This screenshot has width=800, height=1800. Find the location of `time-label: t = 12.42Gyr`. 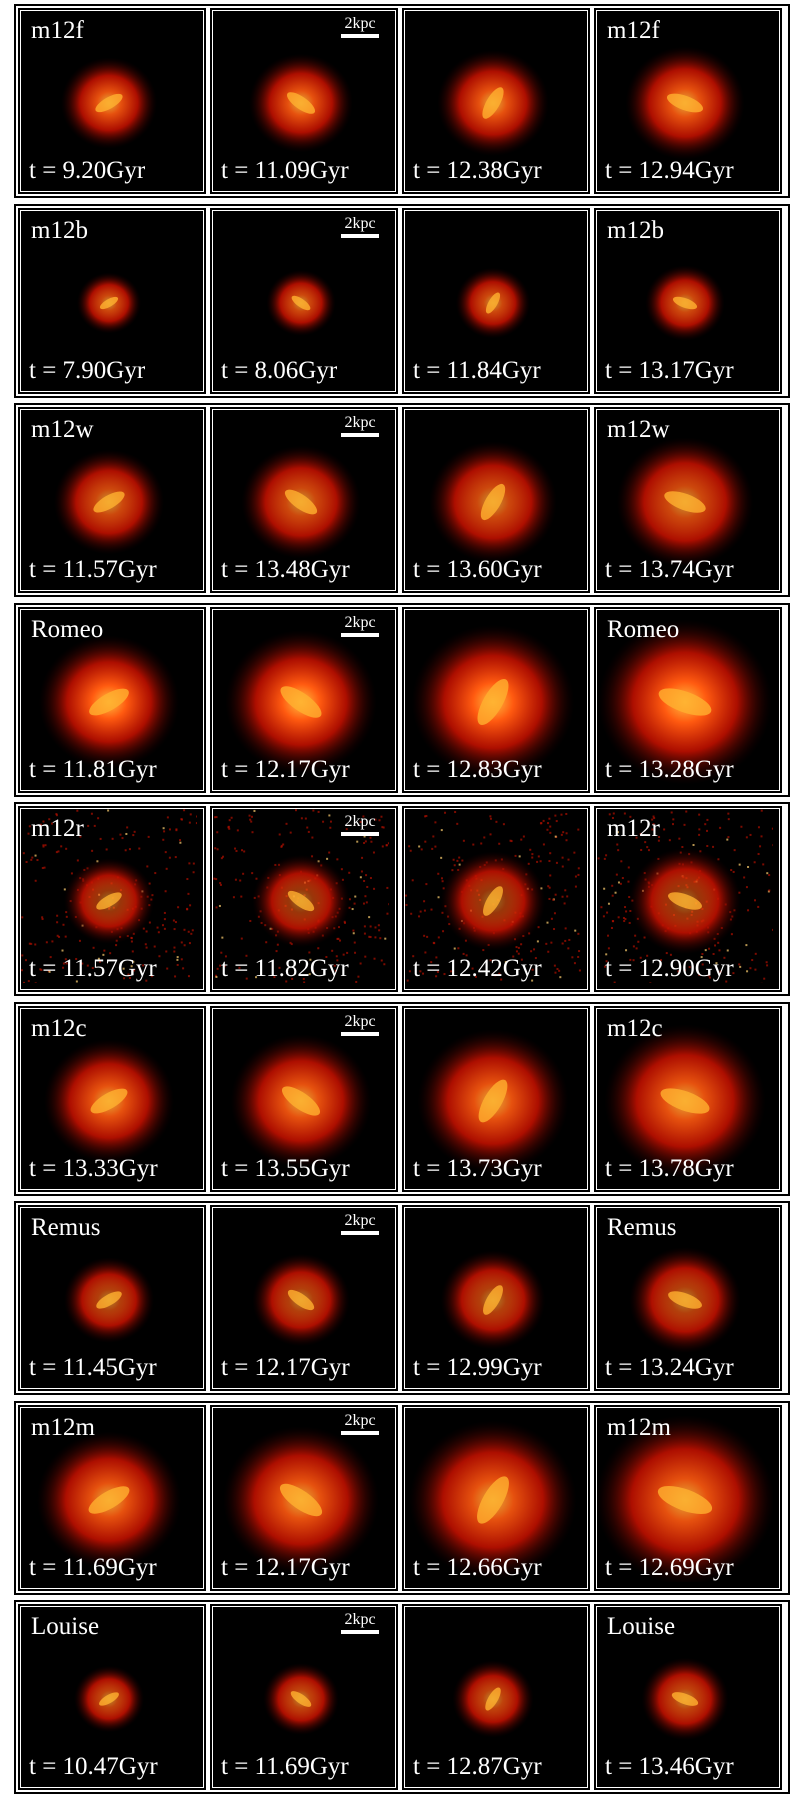

time-label: t = 12.42Gyr is located at coordinates (477, 968).